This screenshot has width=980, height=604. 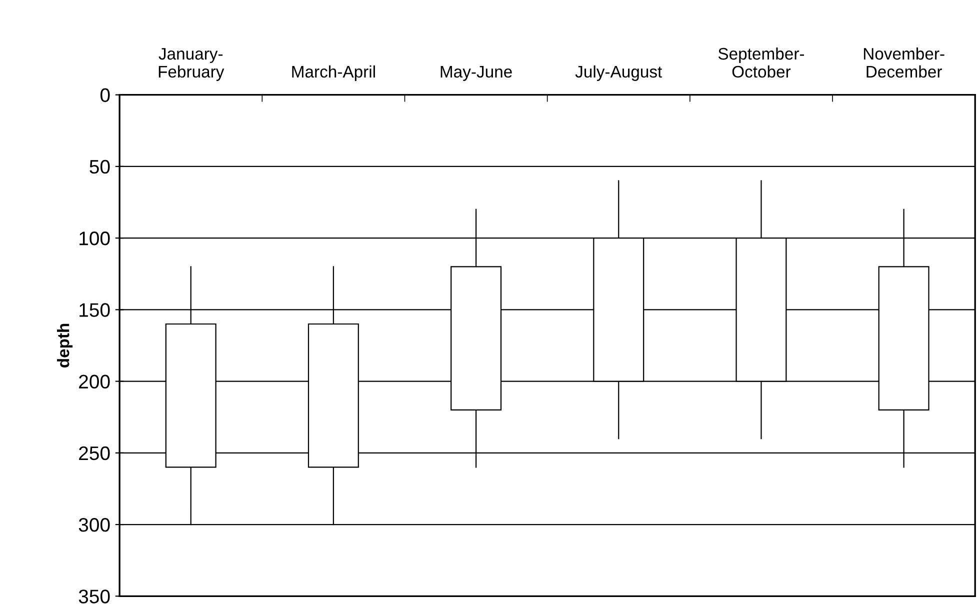 What do you see at coordinates (65, 346) in the screenshot?
I see `y-axis-title: depth` at bounding box center [65, 346].